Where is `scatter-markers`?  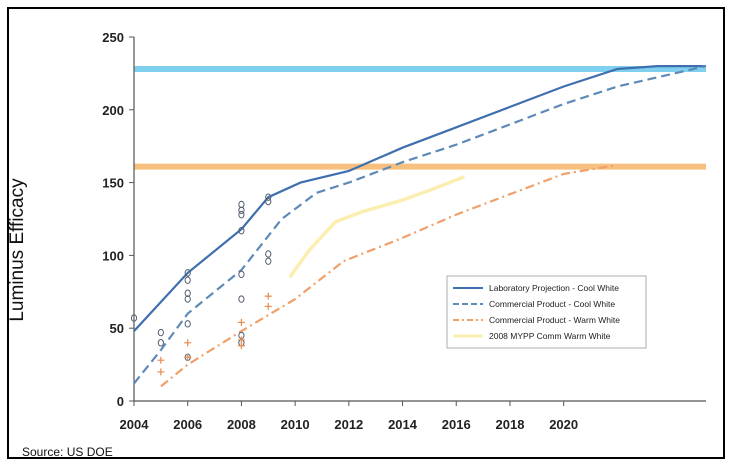 scatter-markers is located at coordinates (201, 284).